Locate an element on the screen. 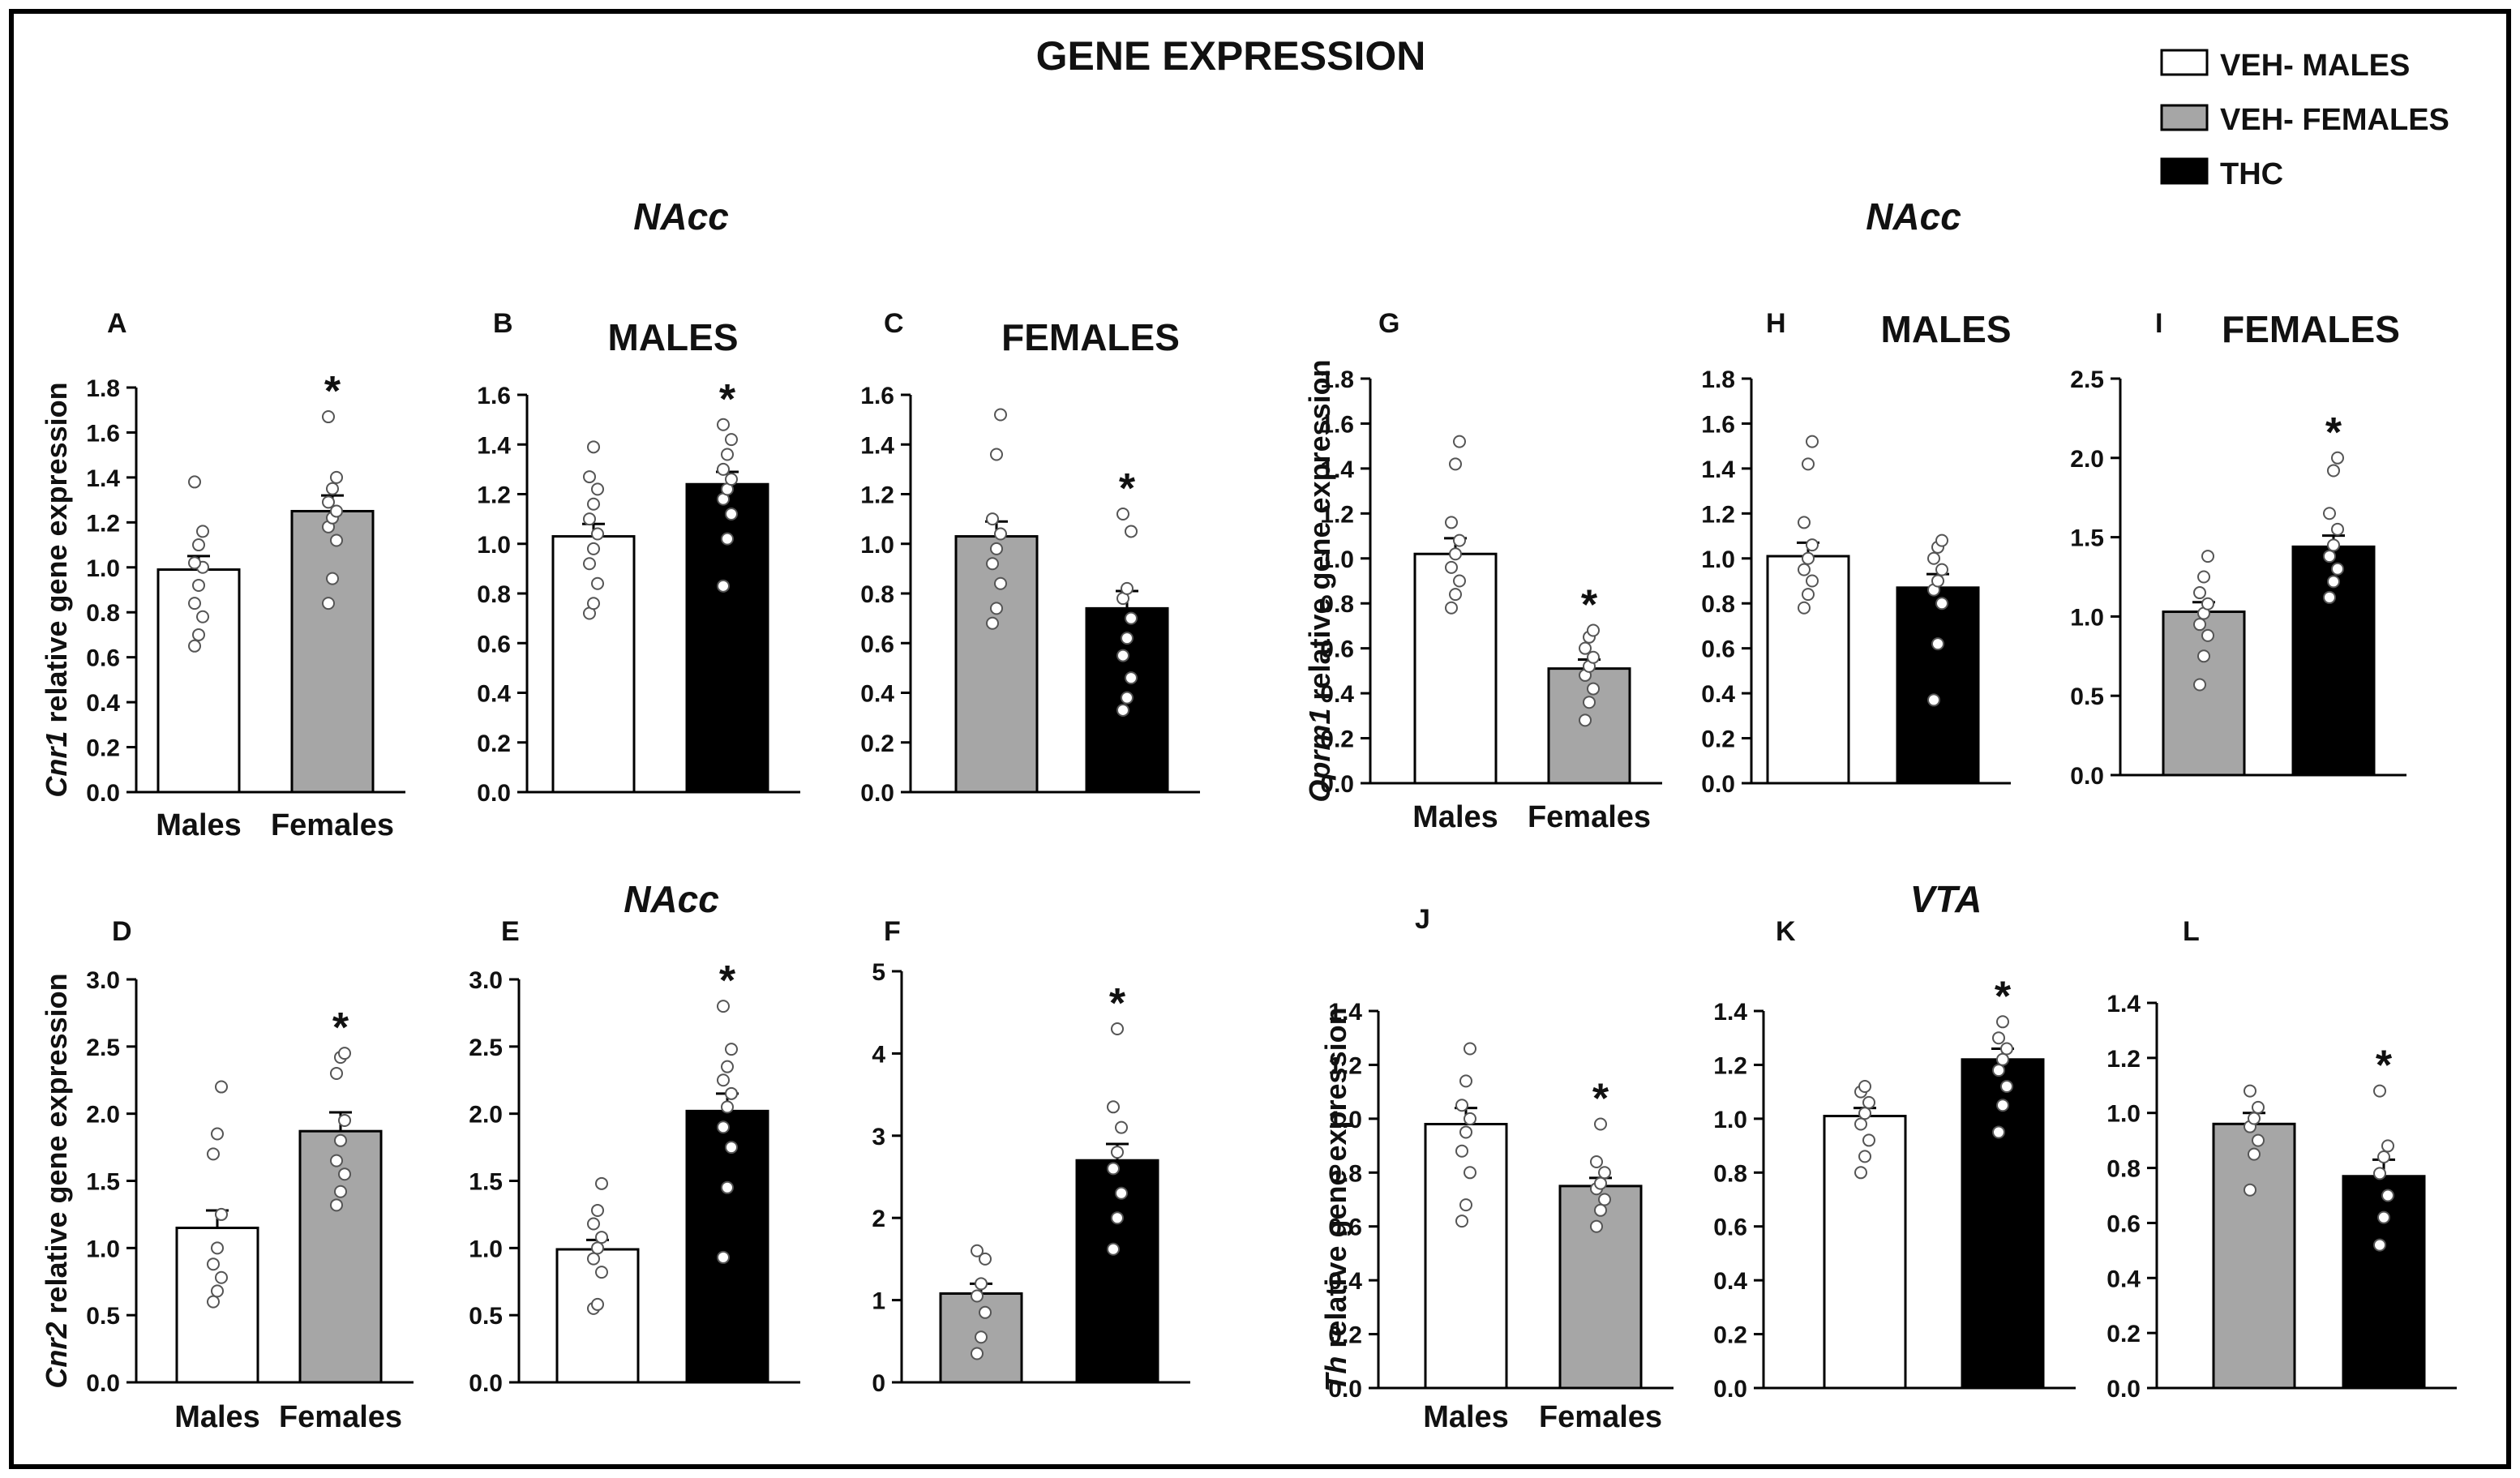 The height and width of the screenshot is (1478, 2520). y-tick-label: 3.0 is located at coordinates (103, 981).